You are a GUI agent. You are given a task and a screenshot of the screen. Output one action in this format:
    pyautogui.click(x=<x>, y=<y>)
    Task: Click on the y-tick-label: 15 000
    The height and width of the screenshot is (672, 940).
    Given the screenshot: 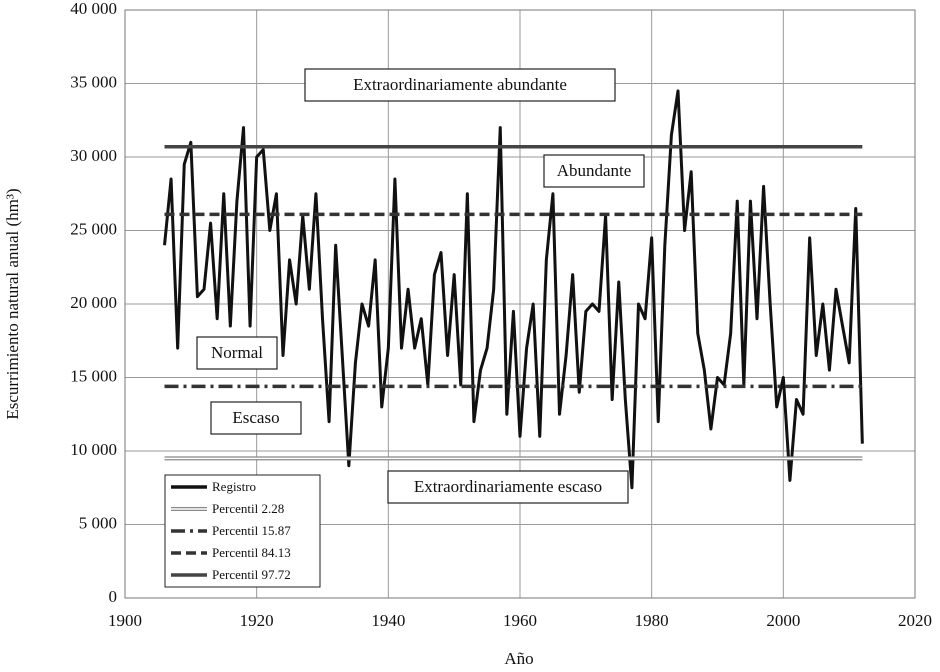 What is the action you would take?
    pyautogui.click(x=93, y=375)
    